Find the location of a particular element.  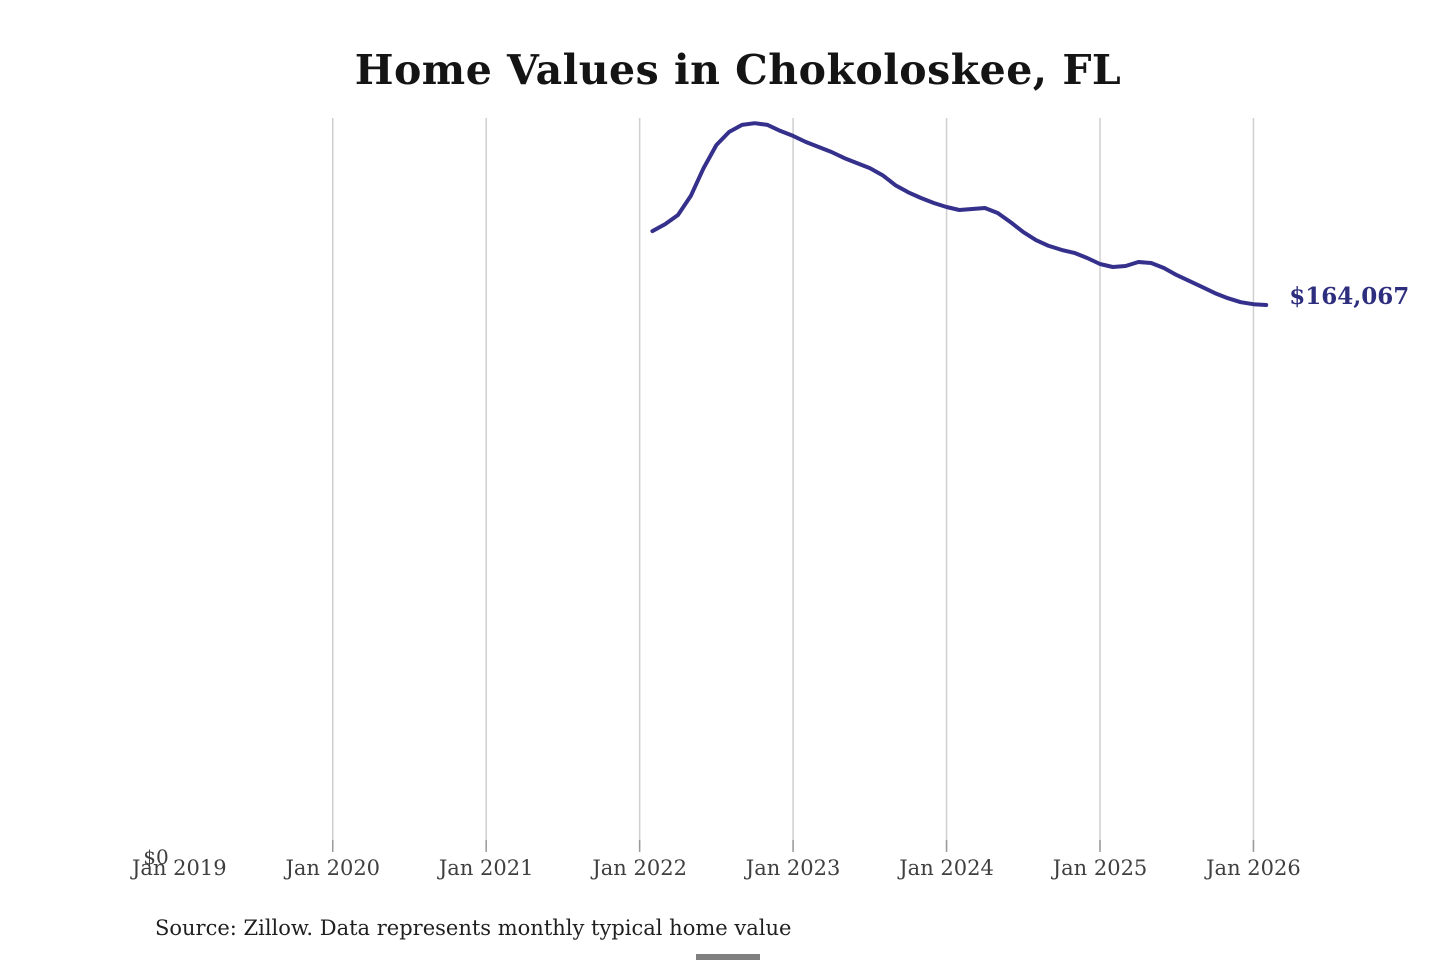

x-axis-label-2021: Jan 2021 is located at coordinates (486, 868).